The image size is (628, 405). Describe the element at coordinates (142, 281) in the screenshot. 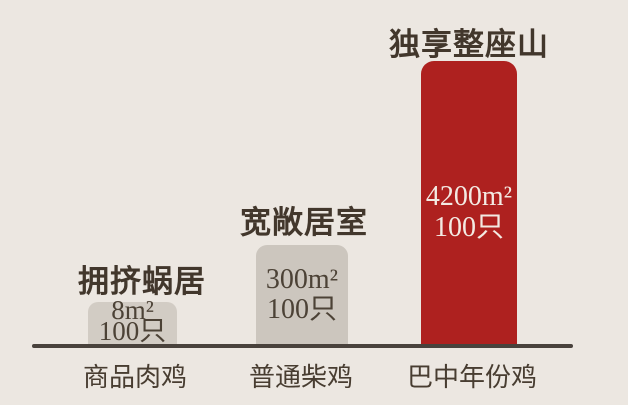

I see `bar-caption-crowded: 拥挤蜗居` at that location.